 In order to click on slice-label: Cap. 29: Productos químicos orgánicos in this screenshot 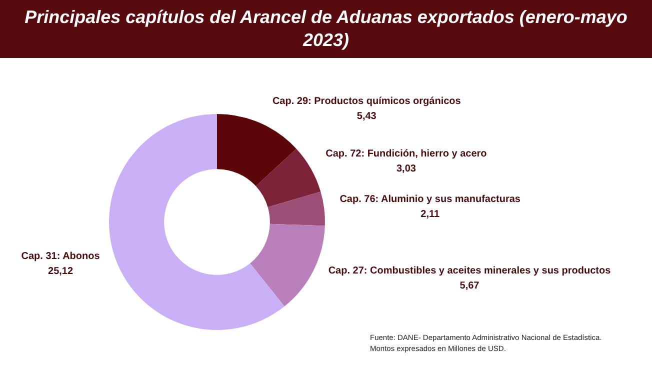, I will do `click(367, 101)`.